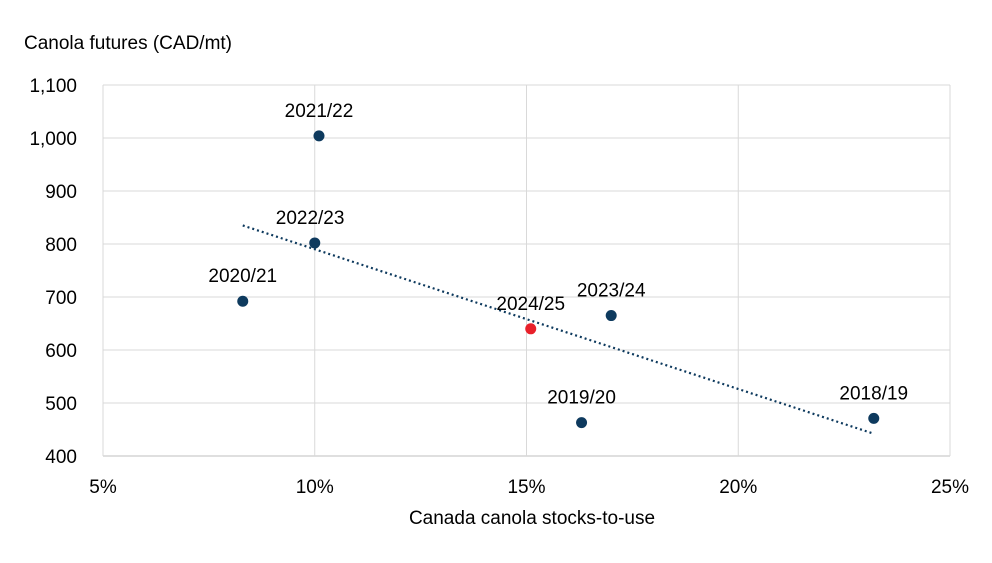 The width and height of the screenshot is (992, 563). What do you see at coordinates (738, 487) in the screenshot?
I see `x-tick-label: 20%` at bounding box center [738, 487].